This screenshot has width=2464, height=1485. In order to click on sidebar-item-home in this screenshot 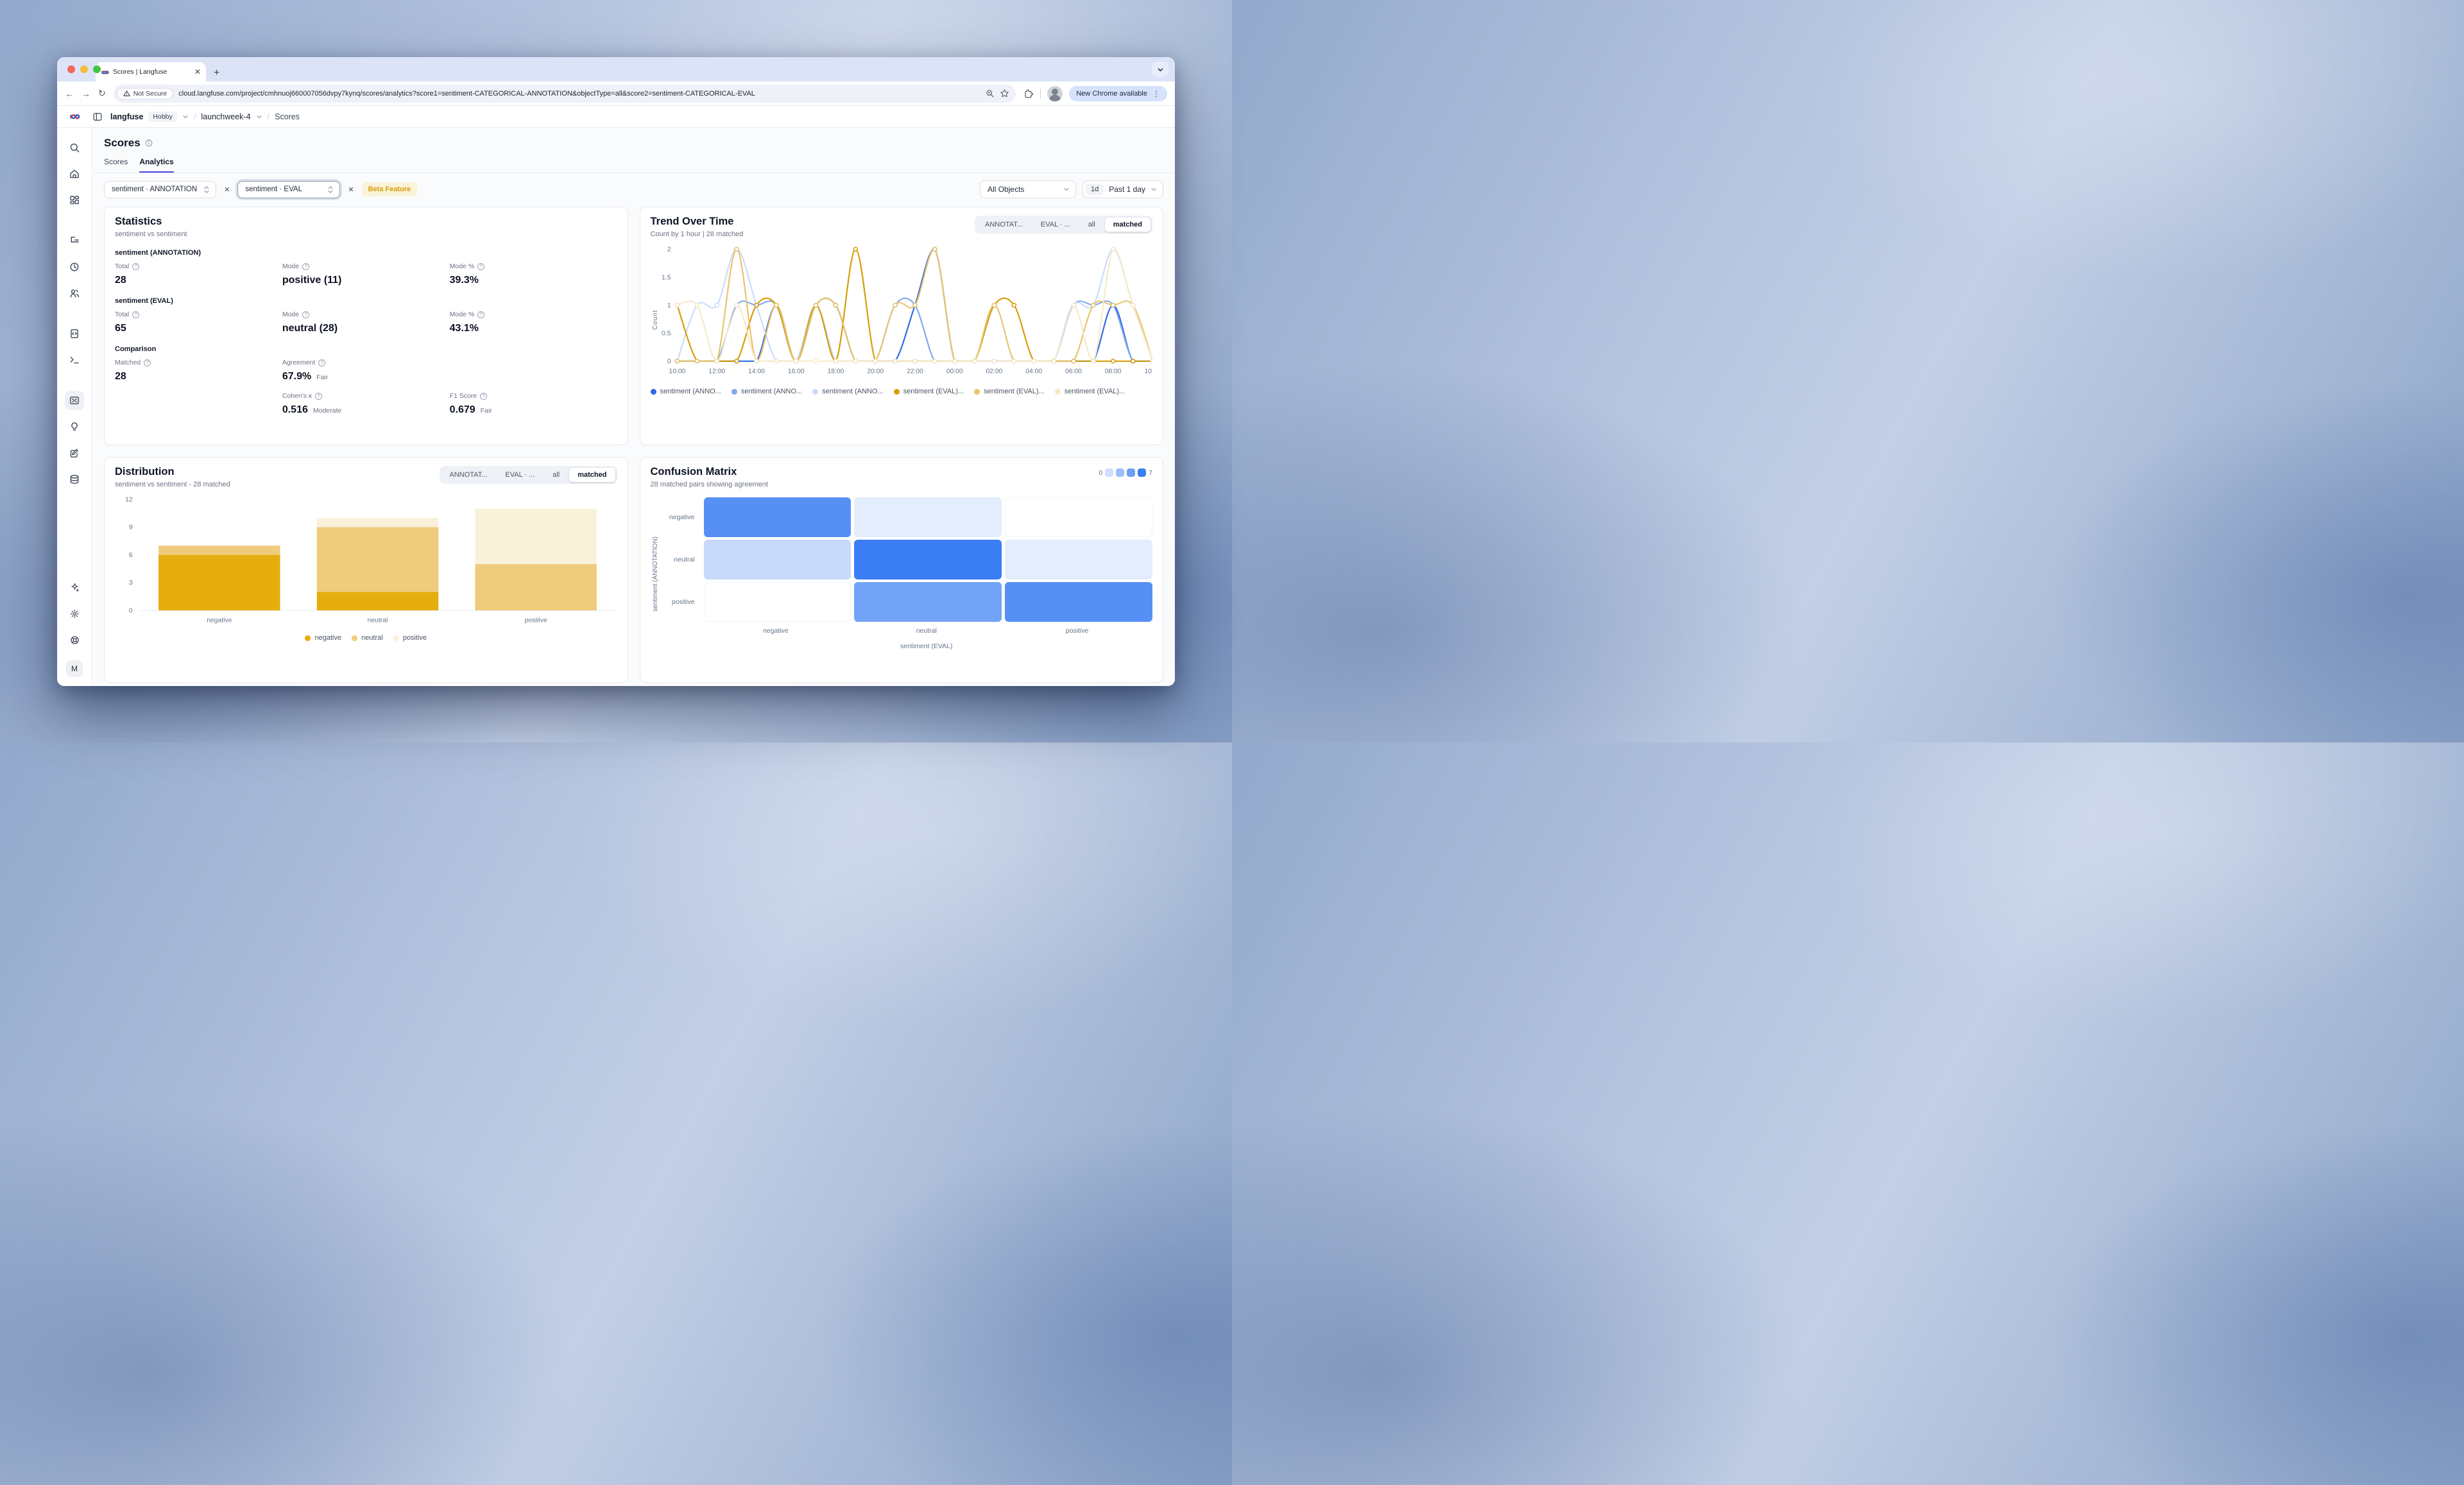, I will do `click(74, 174)`.